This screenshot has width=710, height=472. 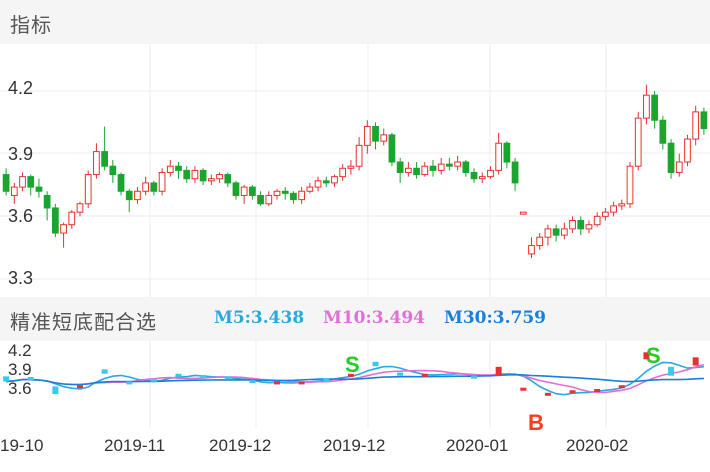 I want to click on x-tick-3: 2019-12, so click(x=240, y=445).